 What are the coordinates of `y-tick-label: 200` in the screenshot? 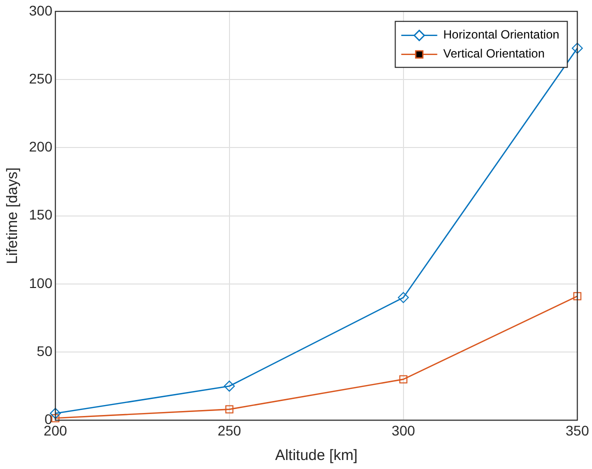 It's located at (41, 146).